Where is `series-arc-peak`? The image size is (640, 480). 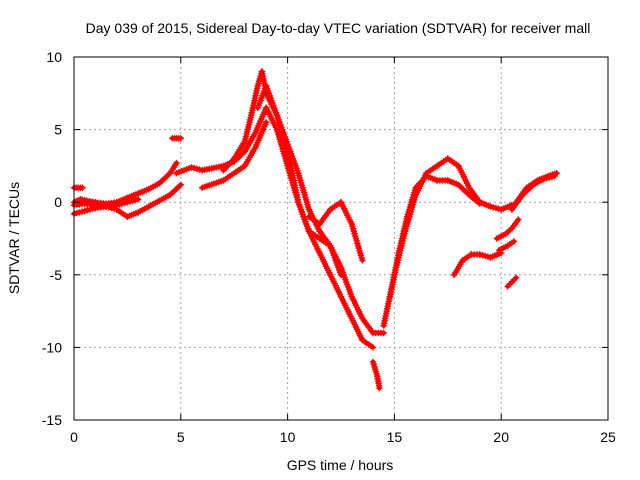 series-arc-peak is located at coordinates (298, 209).